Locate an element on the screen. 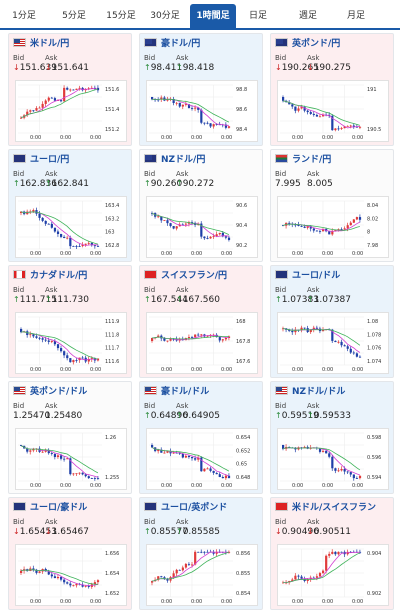 The width and height of the screenshot is (400, 613). candlestick-chart: 0.856 0.855 0.854 0:00 0:00 0:00 is located at coordinates (202, 575).